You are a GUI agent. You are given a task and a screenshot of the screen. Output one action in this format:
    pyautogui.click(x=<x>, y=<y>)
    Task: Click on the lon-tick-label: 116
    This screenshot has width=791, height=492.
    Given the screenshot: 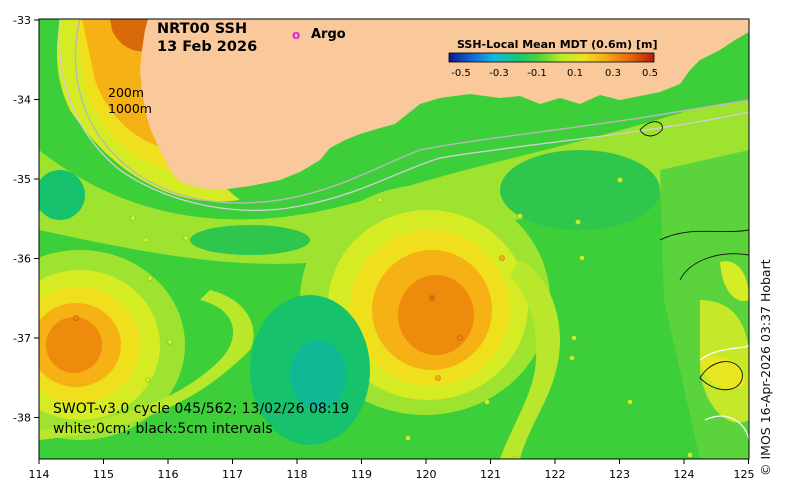 What is the action you would take?
    pyautogui.click(x=168, y=474)
    